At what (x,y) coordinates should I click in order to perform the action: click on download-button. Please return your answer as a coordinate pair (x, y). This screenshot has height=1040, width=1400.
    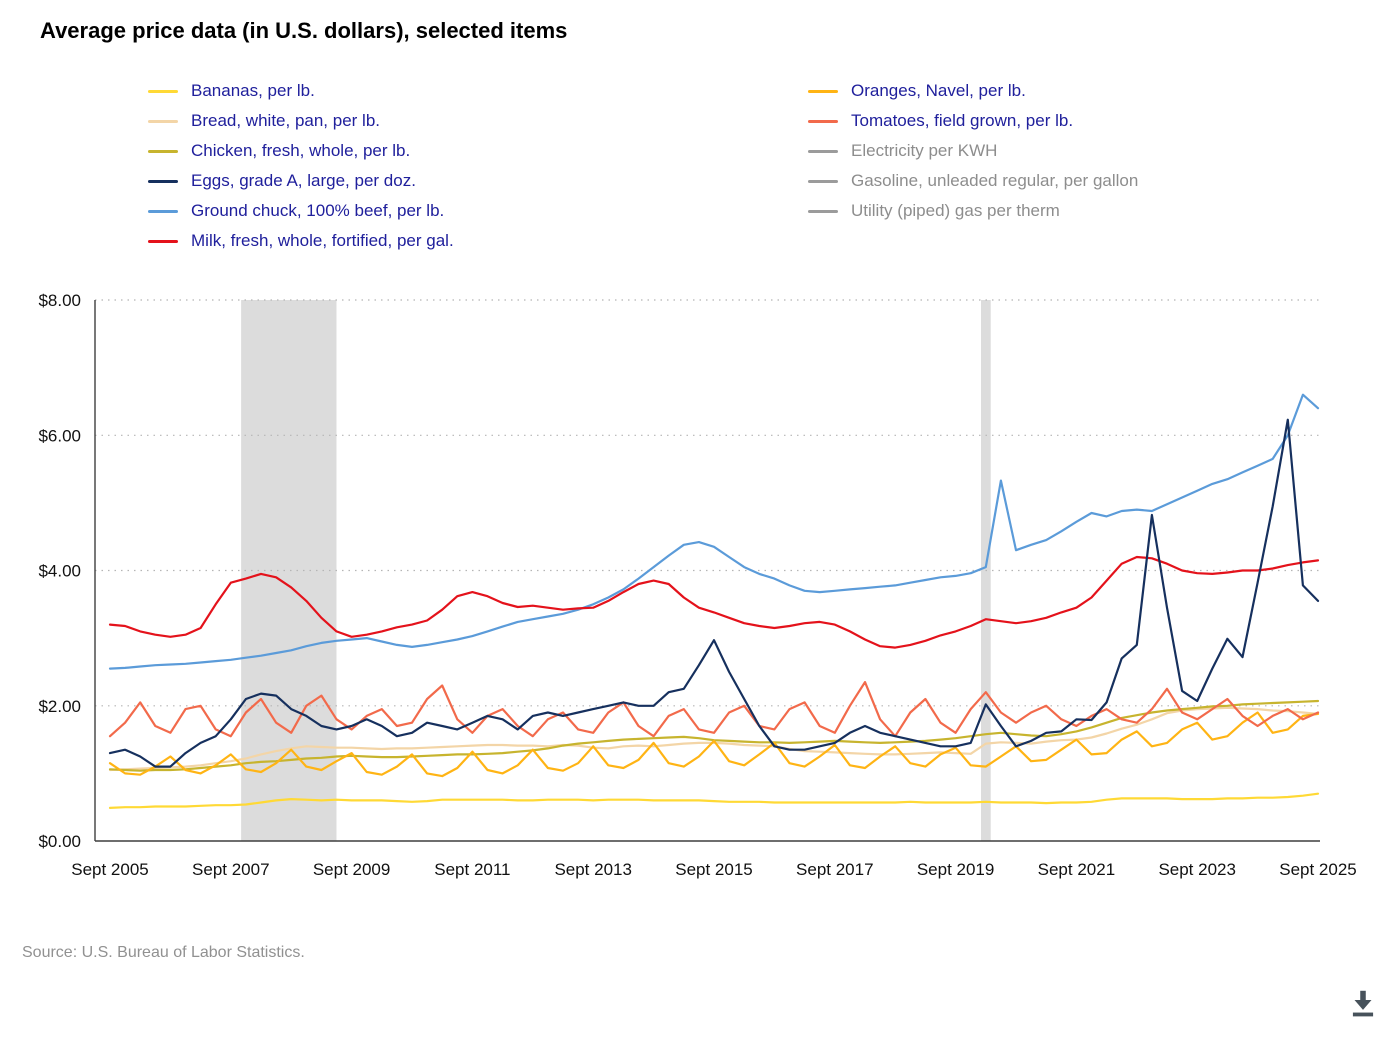
    Looking at the image, I should click on (1363, 1004).